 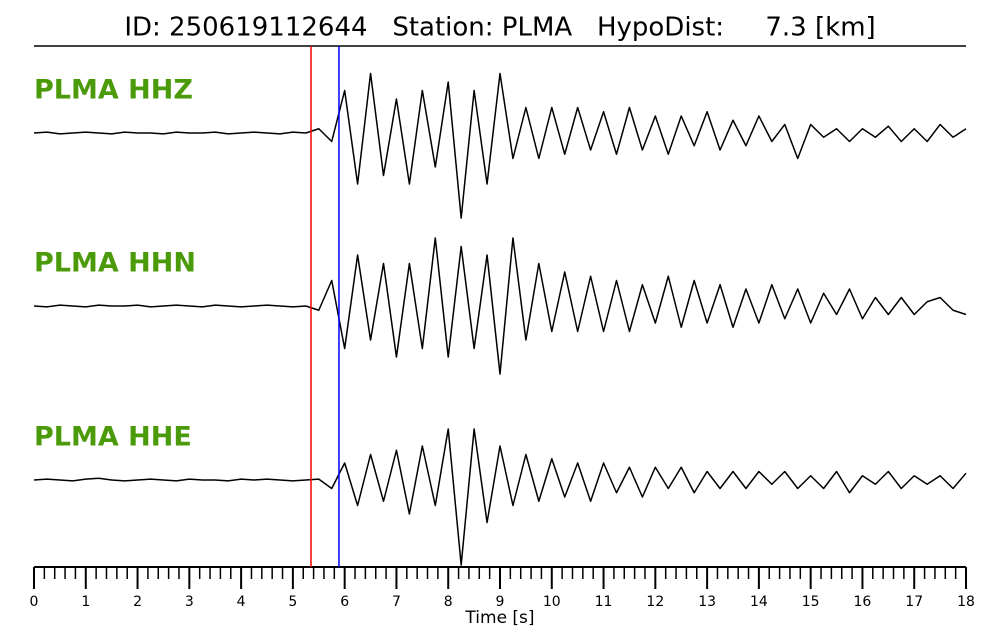 I want to click on x-tick-label: 12, so click(x=655, y=602).